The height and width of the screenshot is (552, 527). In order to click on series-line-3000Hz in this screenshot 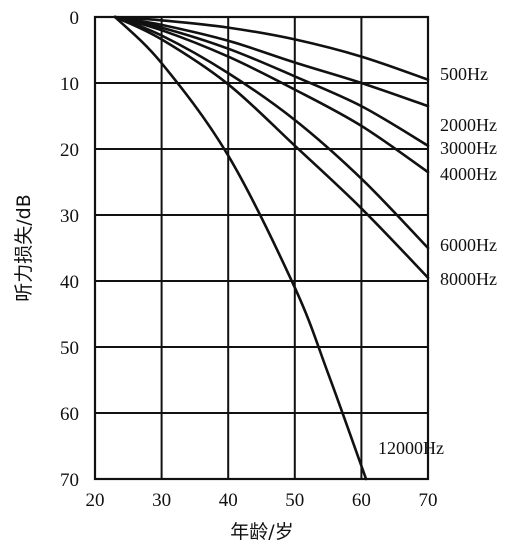, I will do `click(271, 81)`.